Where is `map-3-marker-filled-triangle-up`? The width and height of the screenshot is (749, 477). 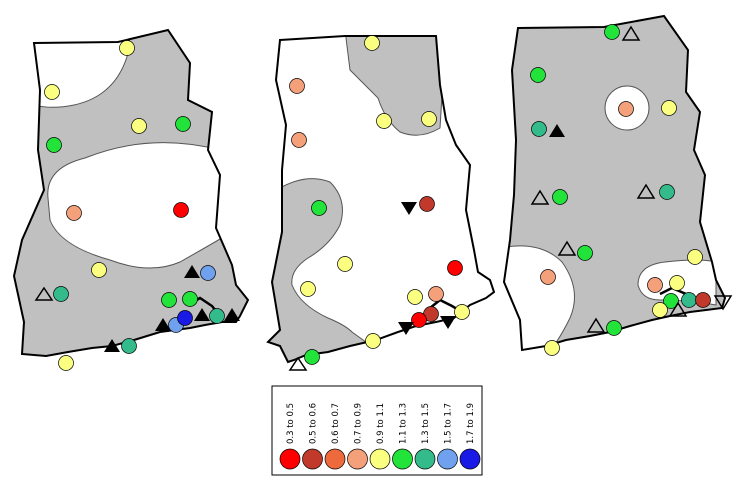
map-3-marker-filled-triangle-up is located at coordinates (557, 130).